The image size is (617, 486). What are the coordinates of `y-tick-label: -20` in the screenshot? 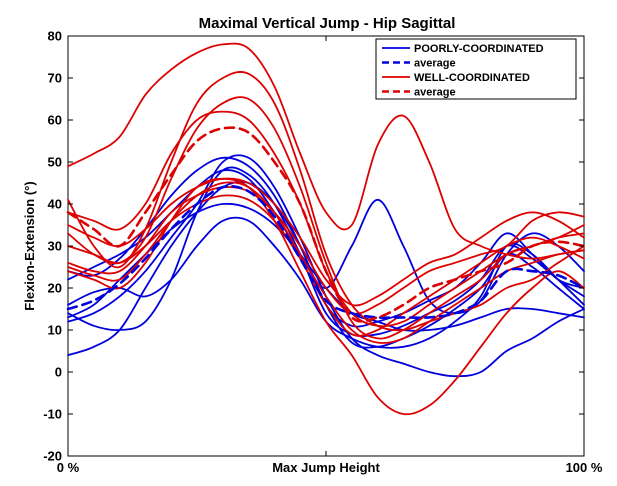 It's located at (52, 456).